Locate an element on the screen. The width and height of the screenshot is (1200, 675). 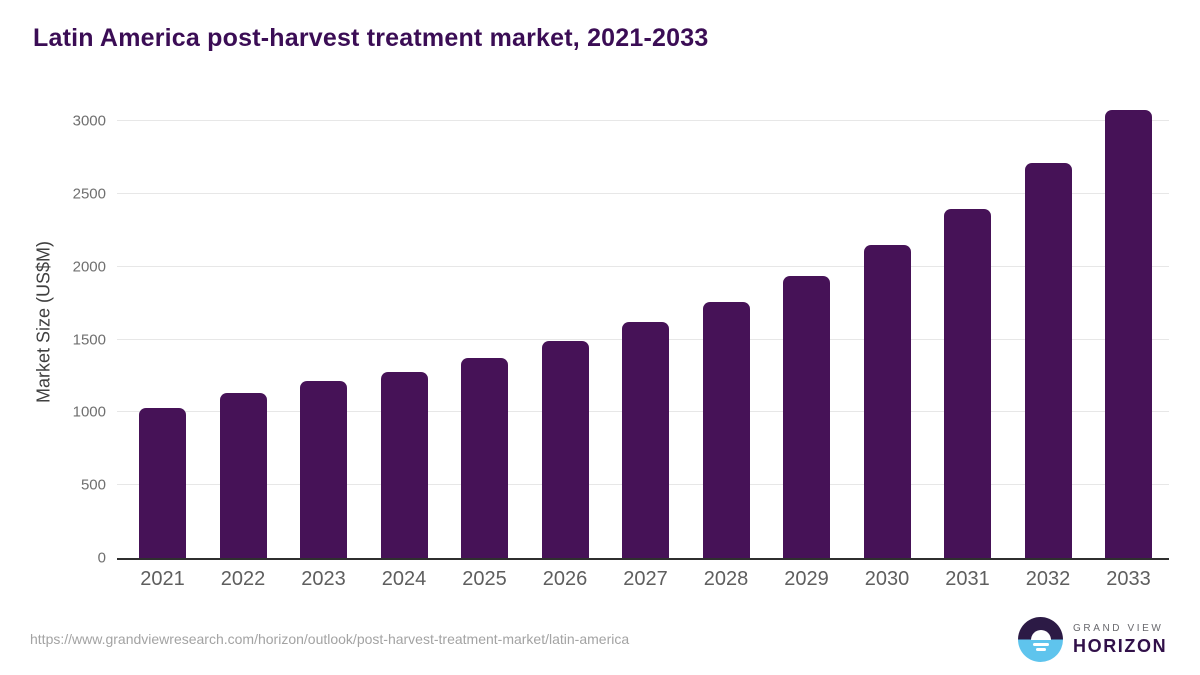
x-tick-label-2022: 2022 is located at coordinates (243, 579).